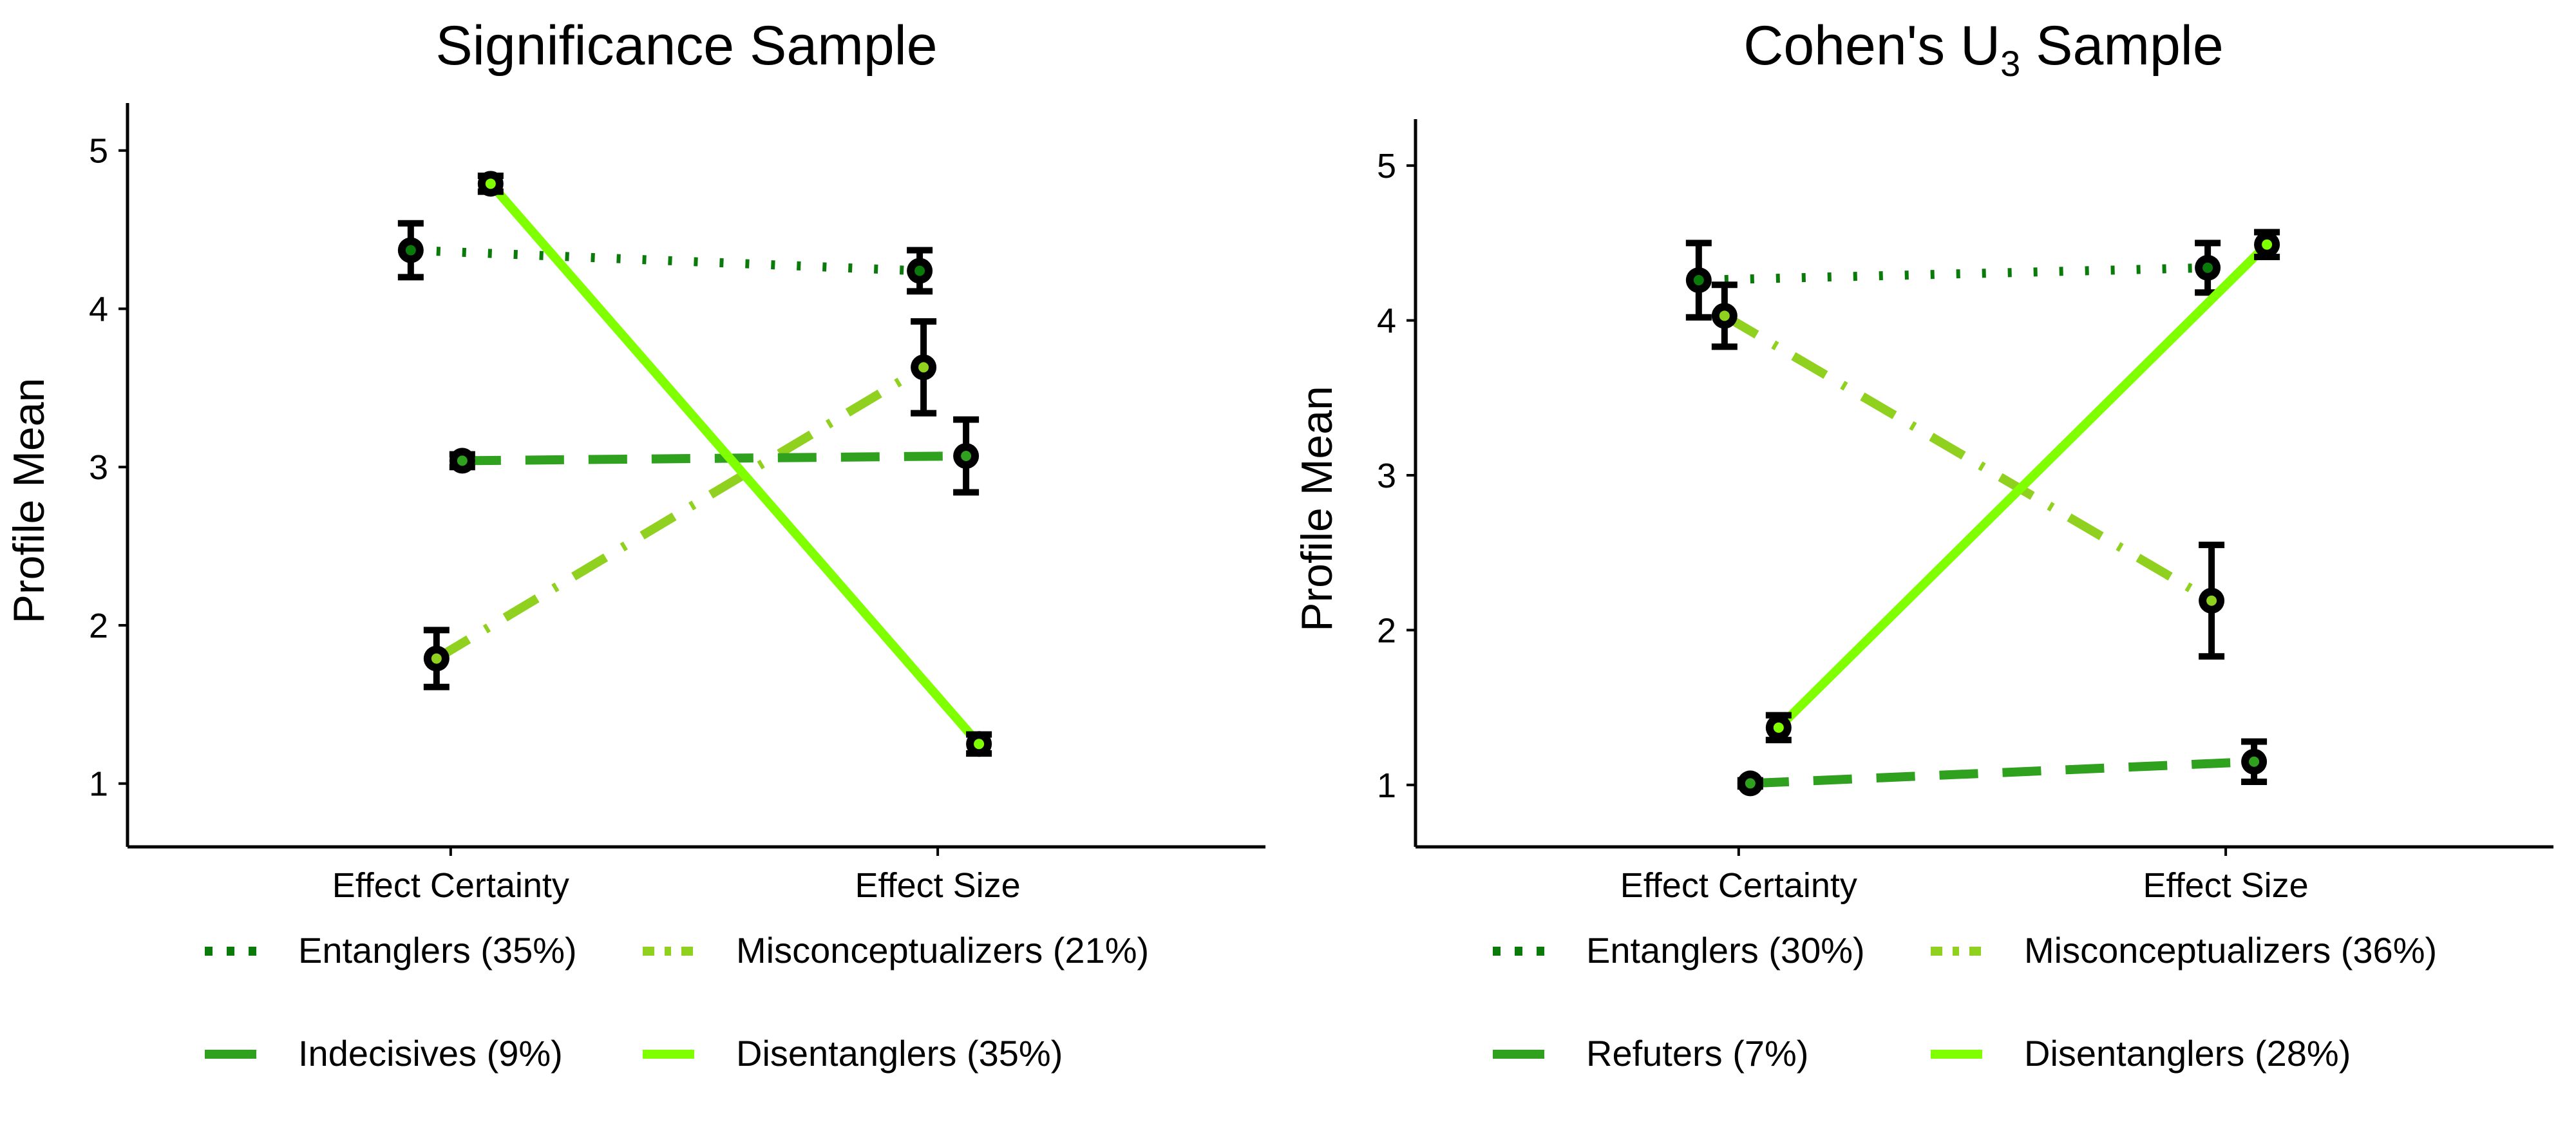 This screenshot has height=1127, width=2576. What do you see at coordinates (431, 1053) in the screenshot?
I see `legend-label: Indecisives (9%)` at bounding box center [431, 1053].